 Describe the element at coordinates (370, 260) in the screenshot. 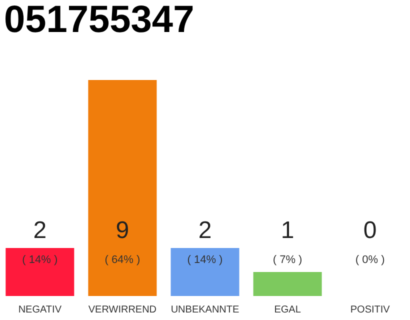

I see `annotation: ( 0% )` at that location.